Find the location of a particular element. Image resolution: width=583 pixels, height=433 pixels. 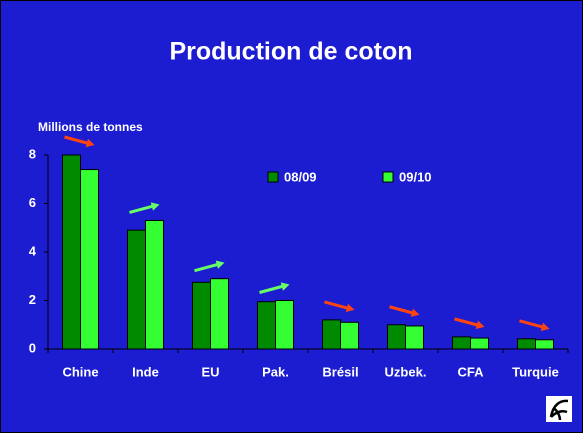

x-tick-label: Brésil is located at coordinates (340, 371).